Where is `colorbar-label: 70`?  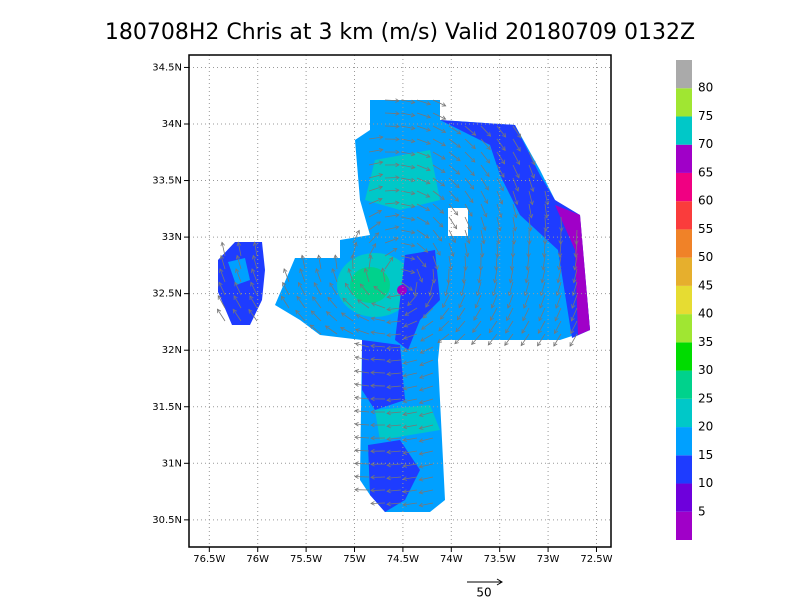
colorbar-label: 70 is located at coordinates (705, 144).